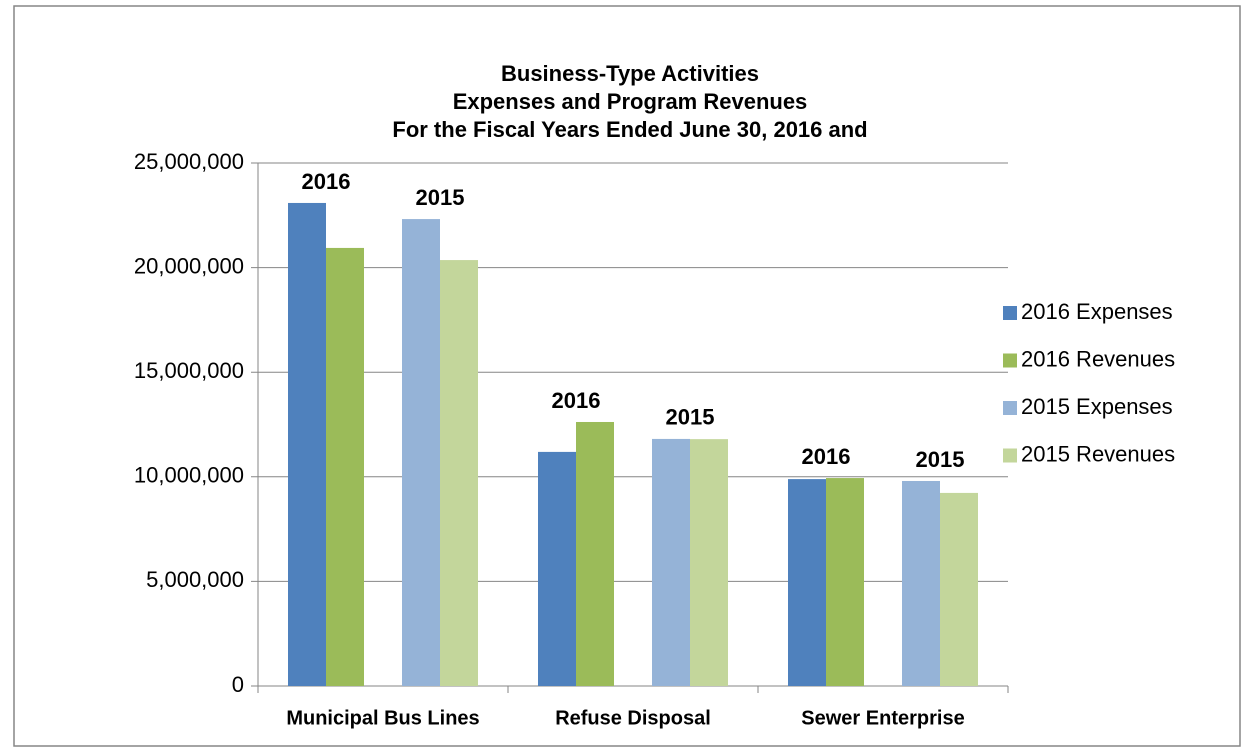 The image size is (1254, 754). Describe the element at coordinates (633, 718) in the screenshot. I see `x-tick-label: Refuse Disposal` at that location.